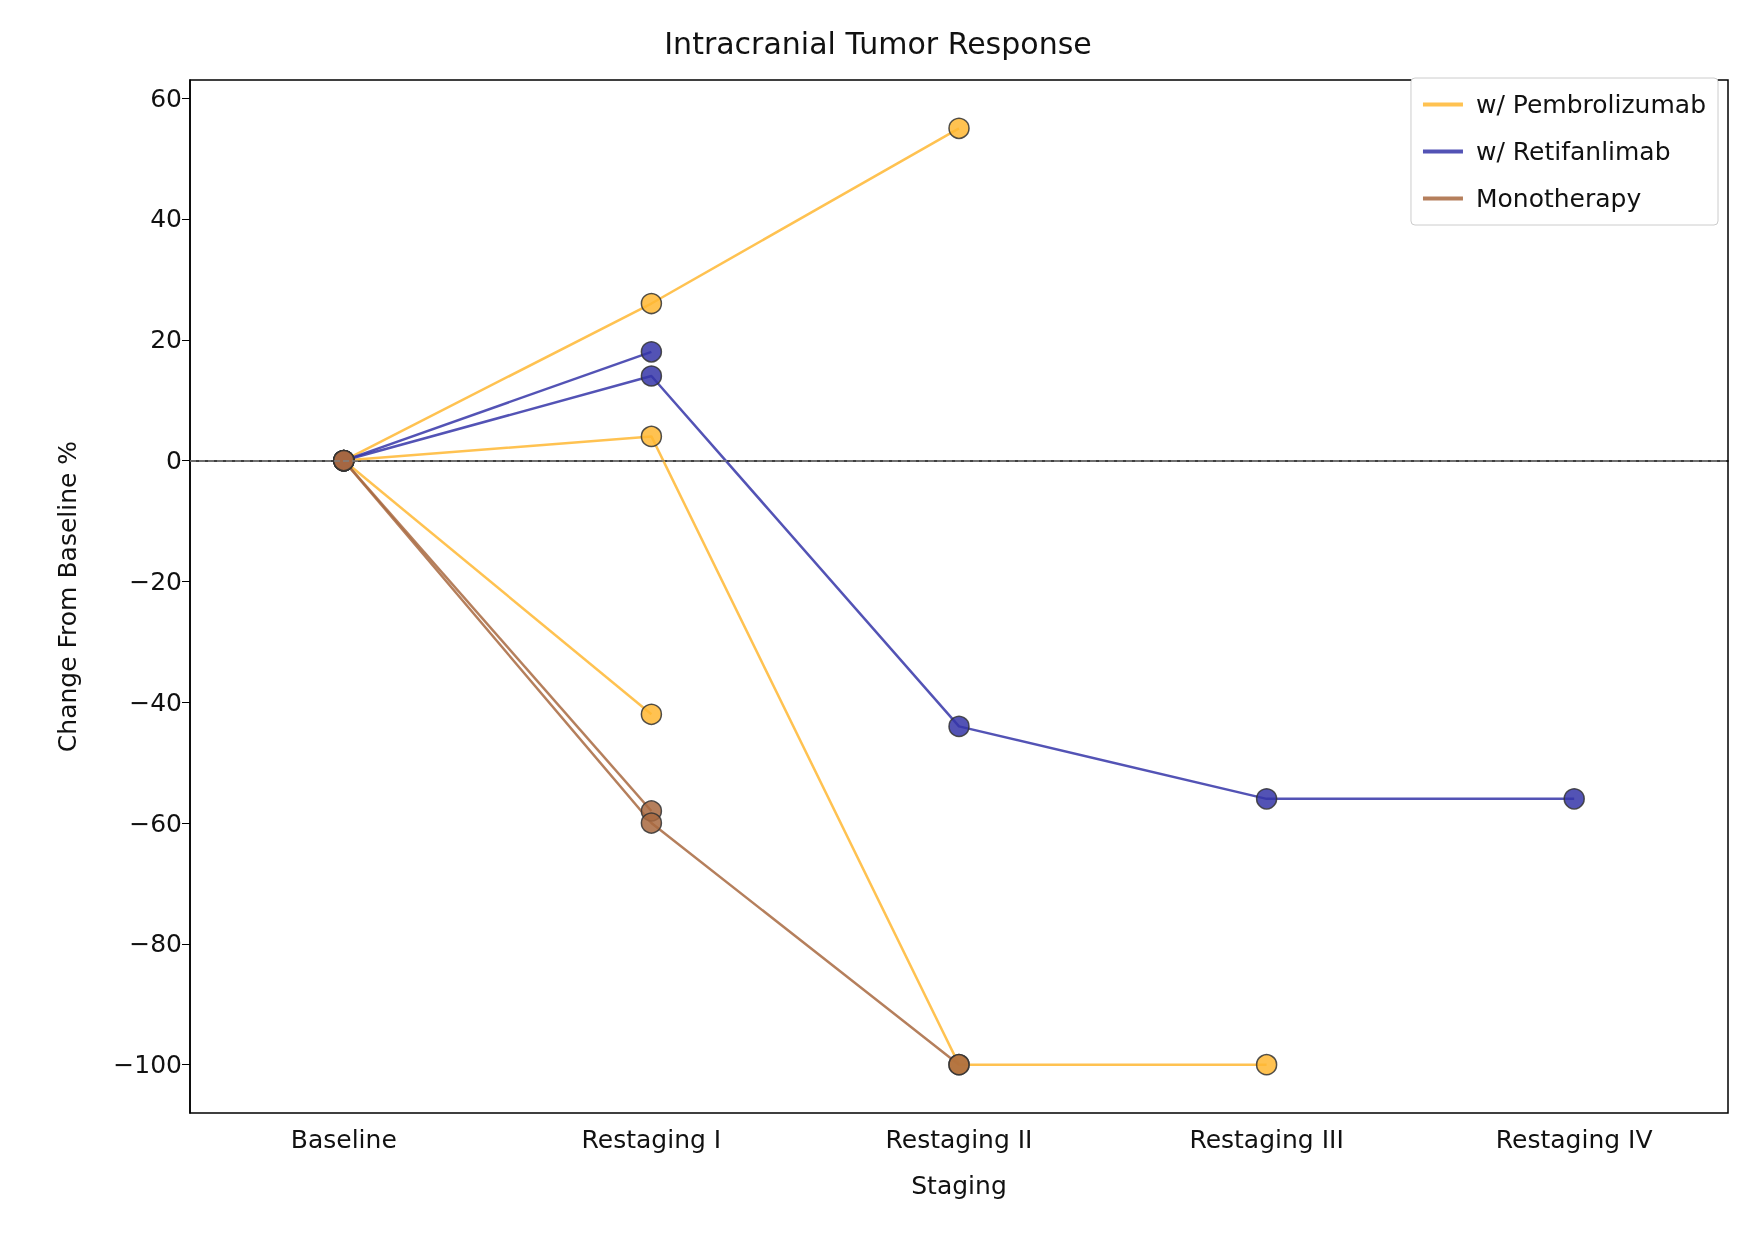 The image size is (1764, 1237). What do you see at coordinates (174, 461) in the screenshot?
I see `y-tick-label: 0` at bounding box center [174, 461].